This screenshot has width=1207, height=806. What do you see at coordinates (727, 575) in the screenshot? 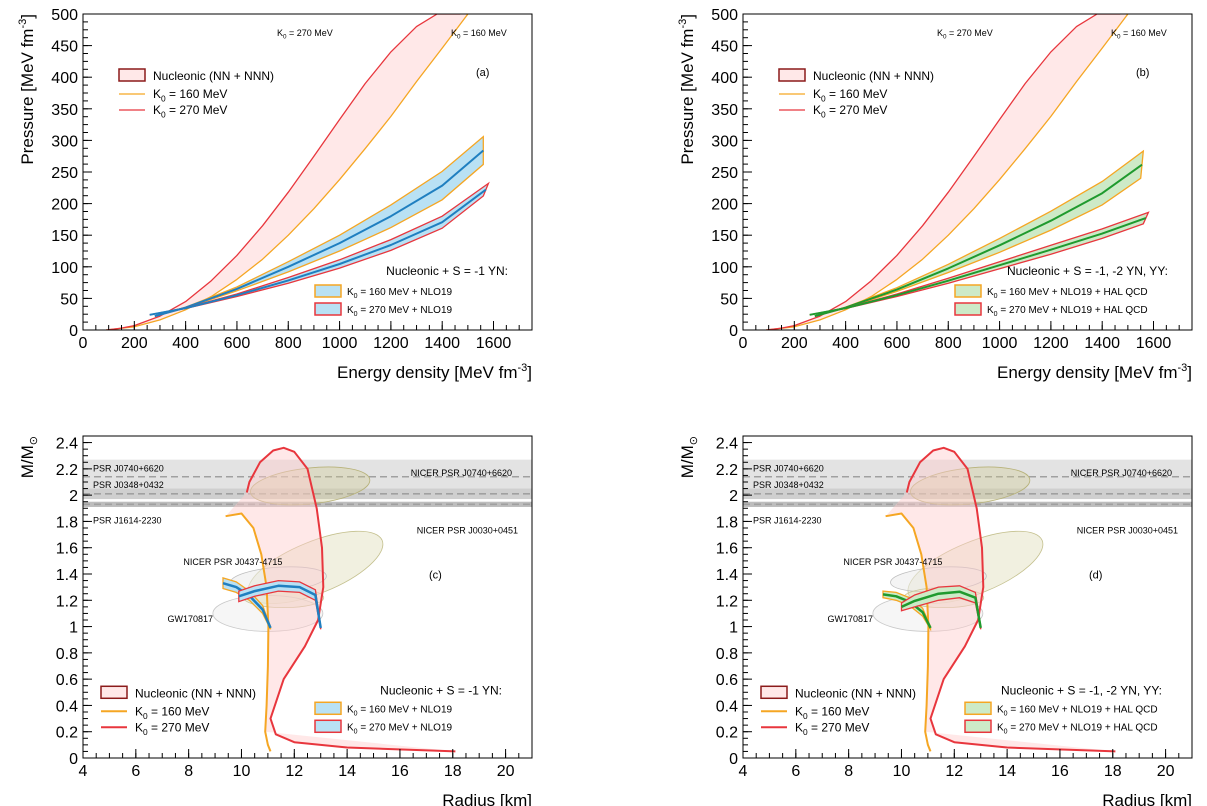
I see `y-tick-label: 1.4` at bounding box center [727, 575].